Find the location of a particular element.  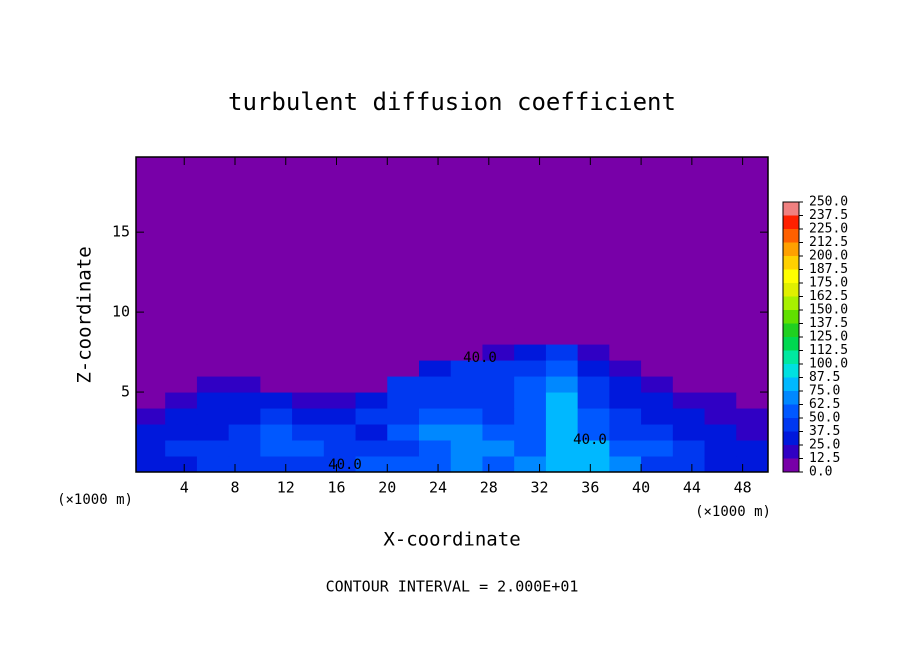

colorbar-tick-label: 200.0 is located at coordinates (828, 256).